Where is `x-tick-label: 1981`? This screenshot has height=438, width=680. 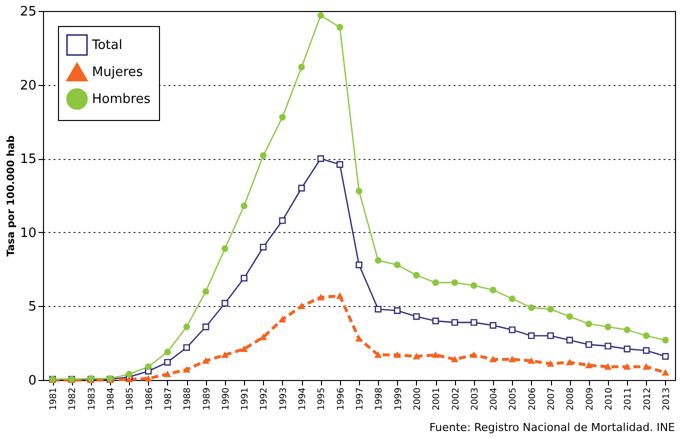 x-tick-label: 1981 is located at coordinates (54, 399).